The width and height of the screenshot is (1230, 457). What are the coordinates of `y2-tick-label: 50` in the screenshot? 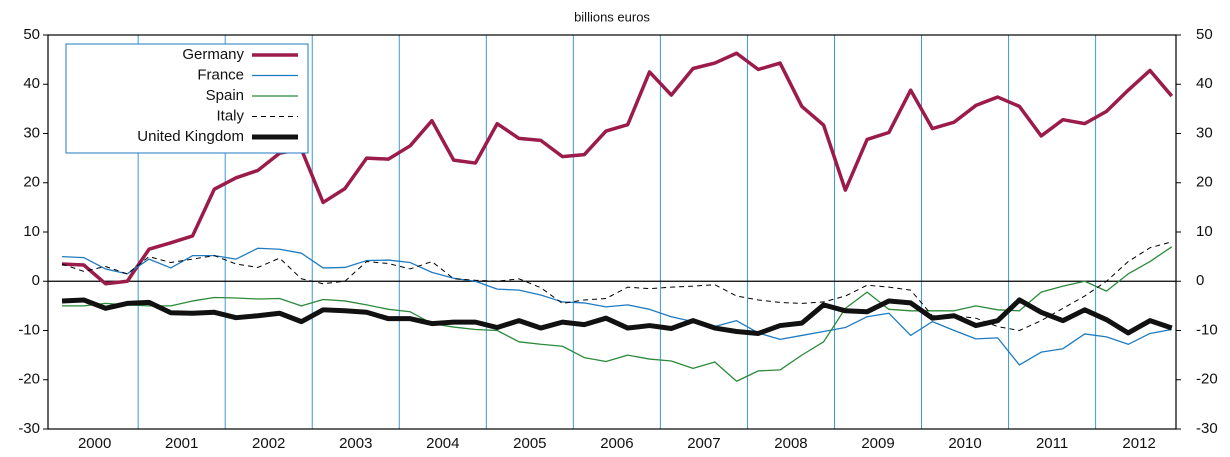 It's located at (1204, 34).